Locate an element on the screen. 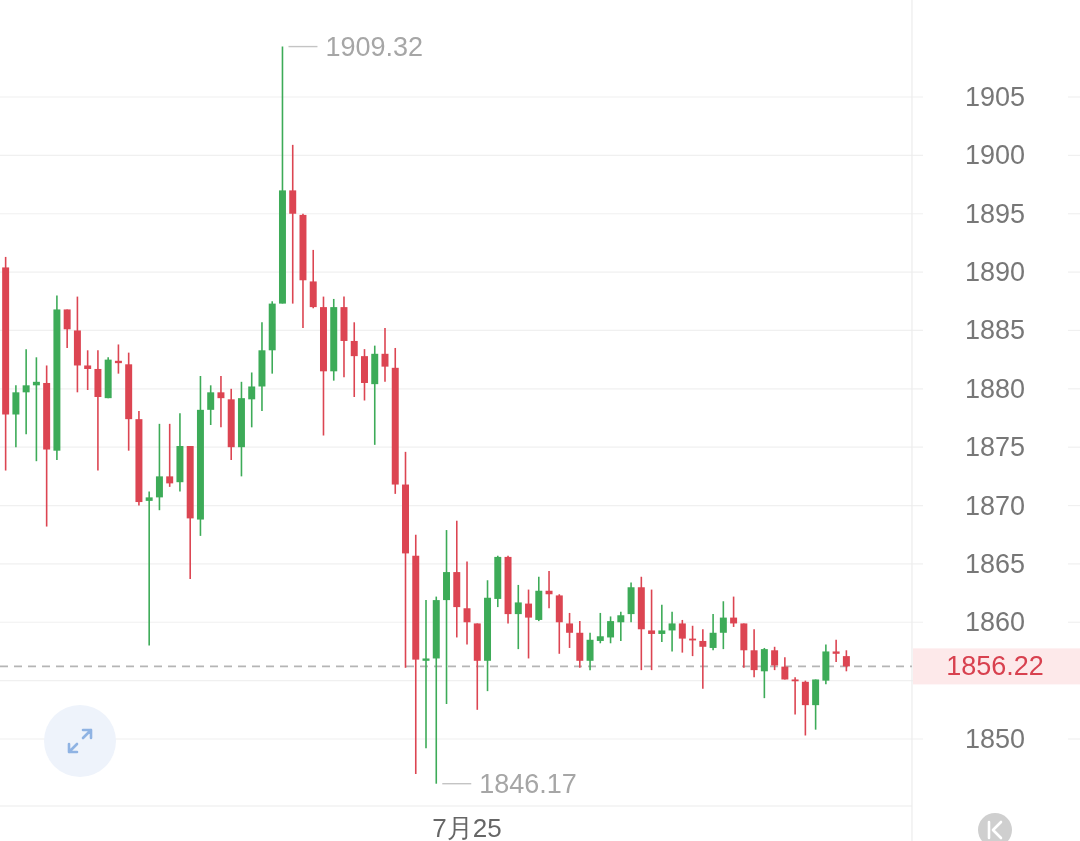  y-tick-label: 1865 is located at coordinates (995, 563).